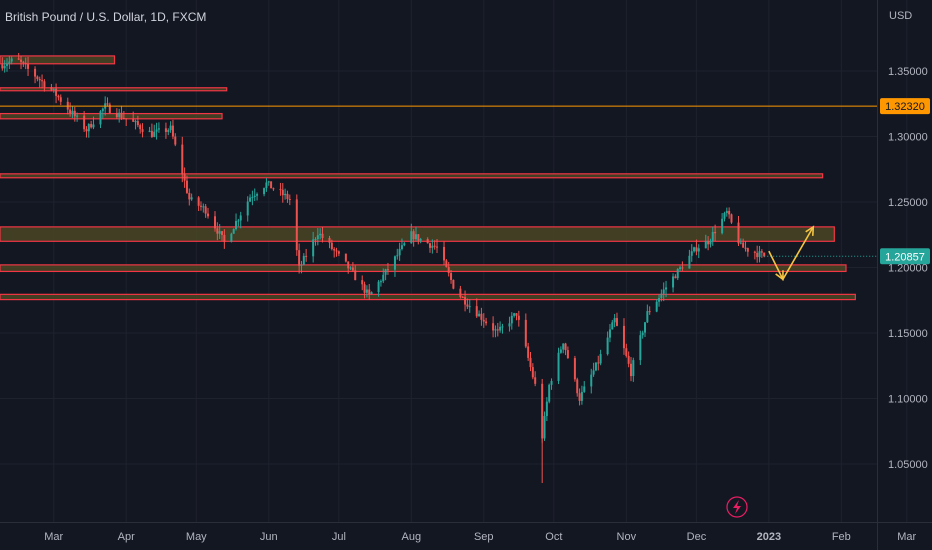 The height and width of the screenshot is (550, 932). I want to click on y-tick-label: 1.15000, so click(908, 334).